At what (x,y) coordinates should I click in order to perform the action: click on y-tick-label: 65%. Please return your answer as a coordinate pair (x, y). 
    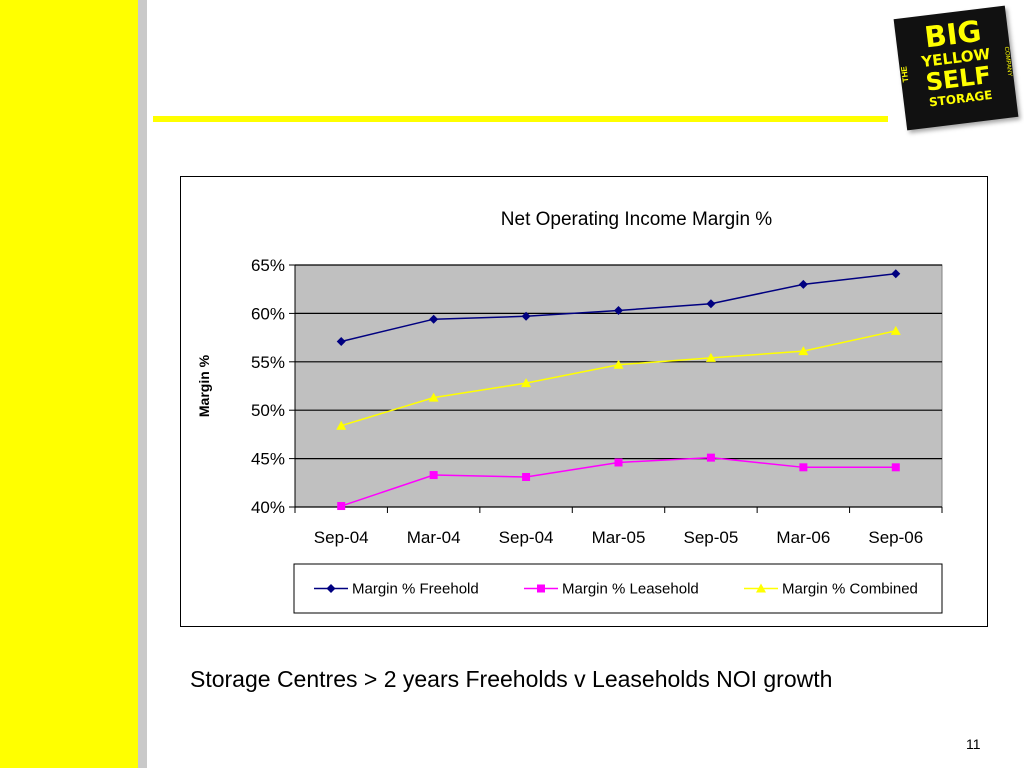
    Looking at the image, I should click on (268, 265).